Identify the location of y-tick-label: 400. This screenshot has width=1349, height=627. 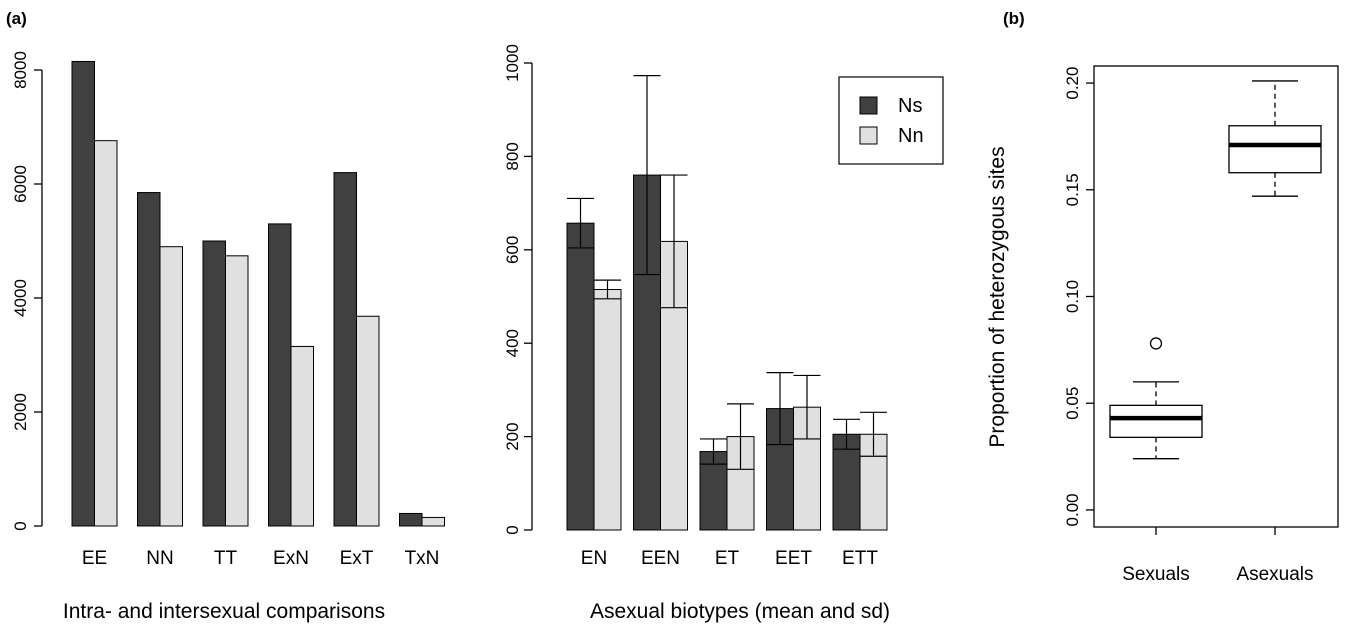
(512, 343).